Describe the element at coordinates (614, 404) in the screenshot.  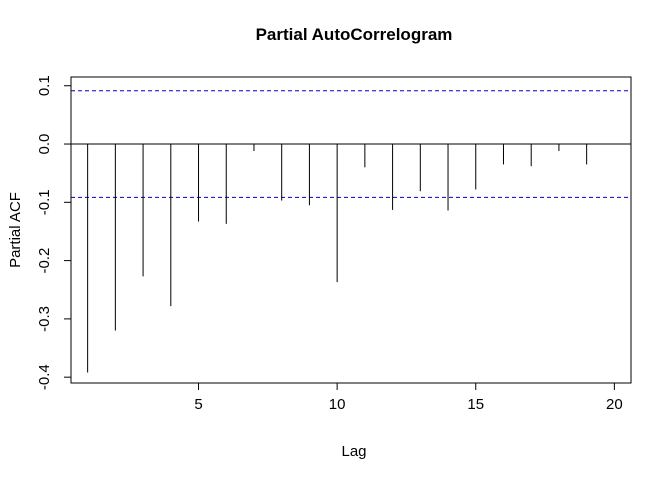
I see `x-tick-label: 20` at that location.